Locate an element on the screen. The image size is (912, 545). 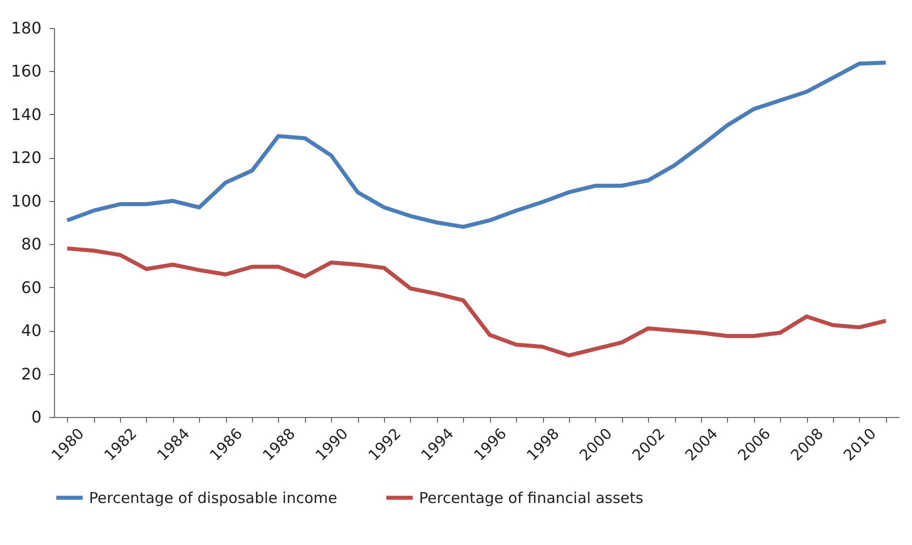
y-tick-label: 120 is located at coordinates (26, 158).